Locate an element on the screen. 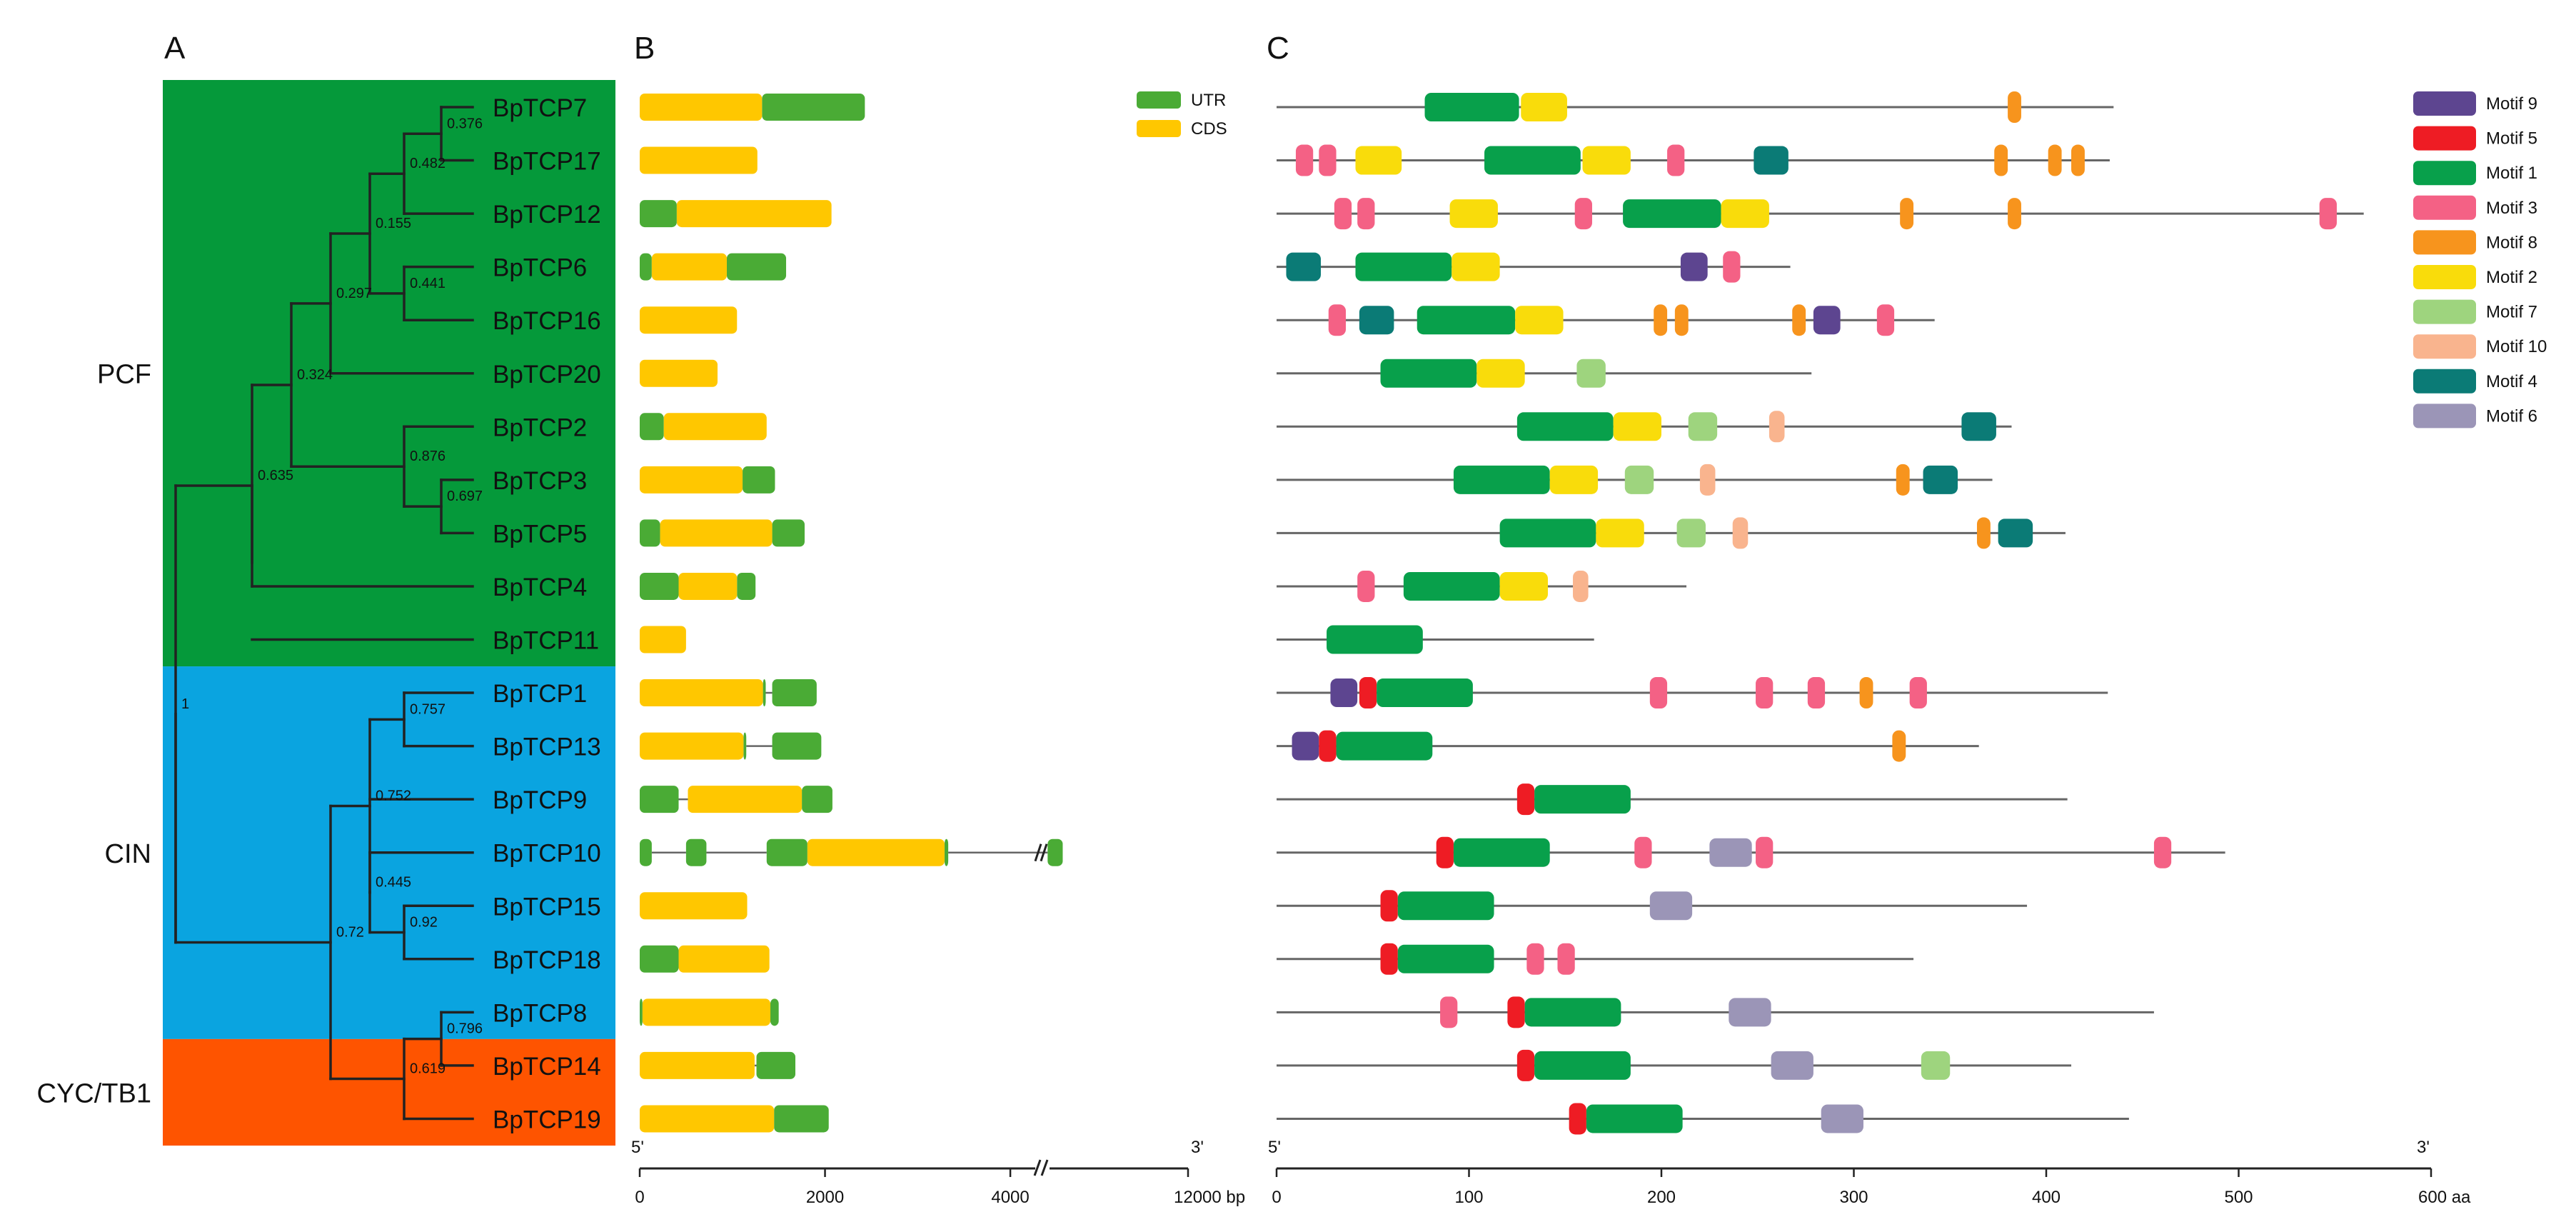  protein-axis-tick-label: 400 is located at coordinates (2046, 1197).